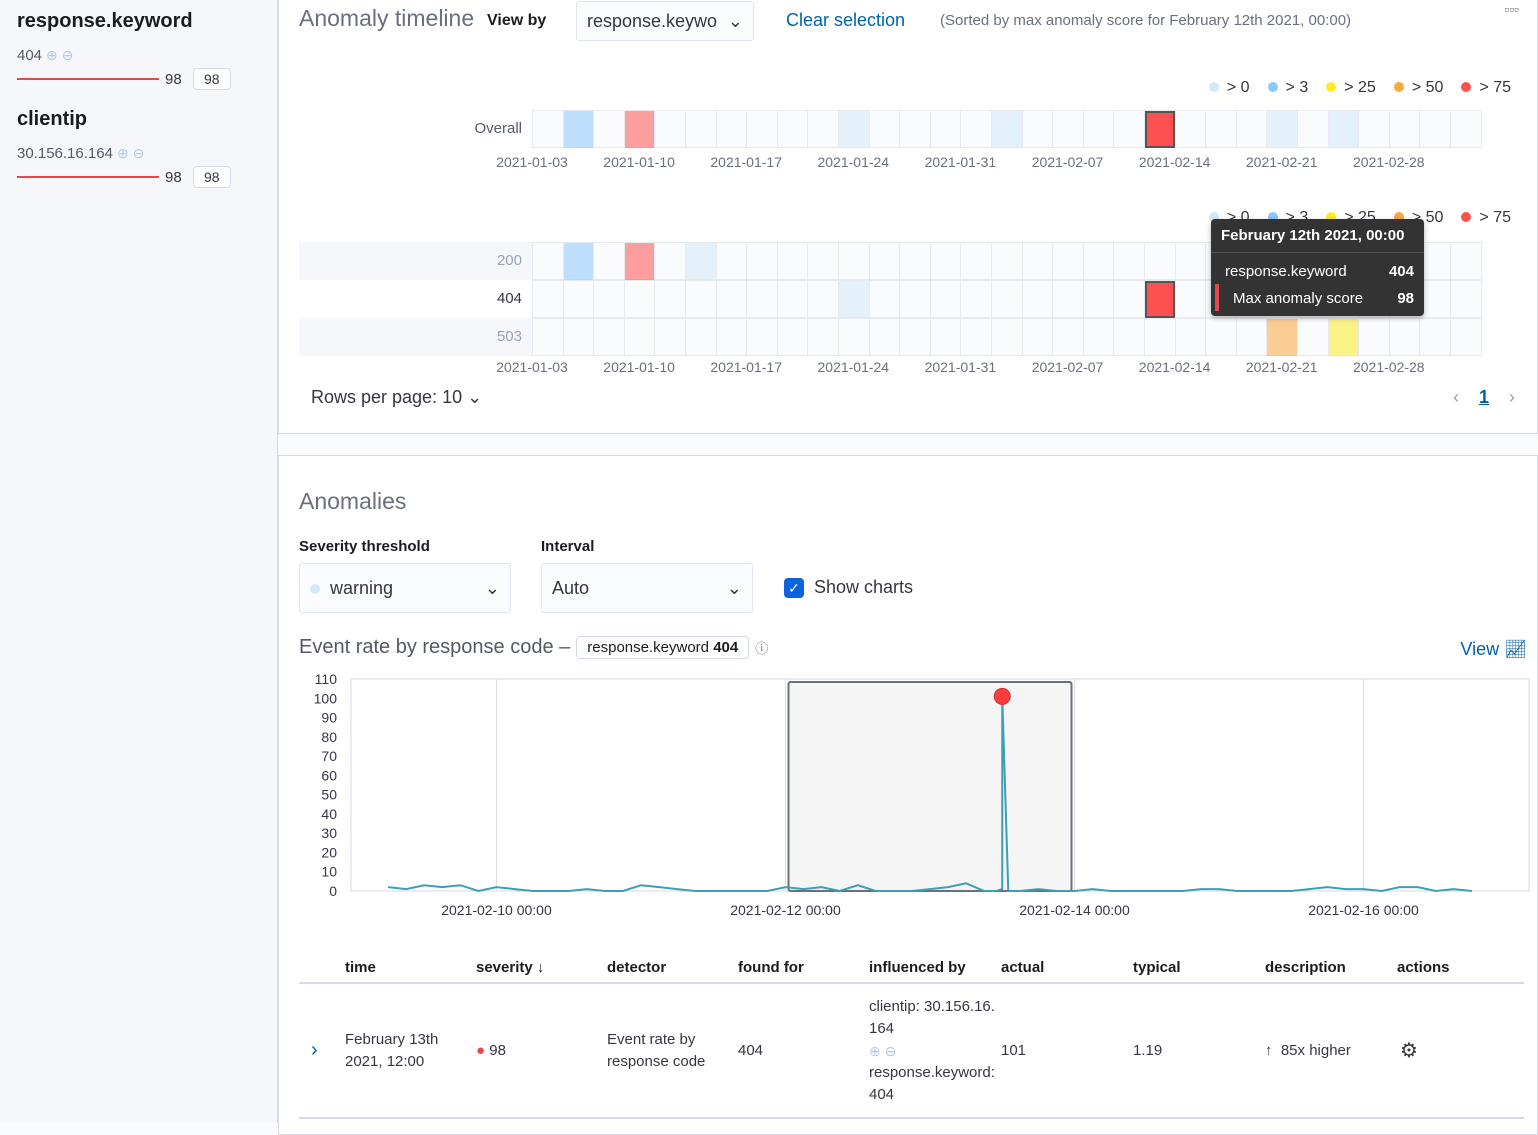  I want to click on next-page-icon: ›, so click(1512, 397).